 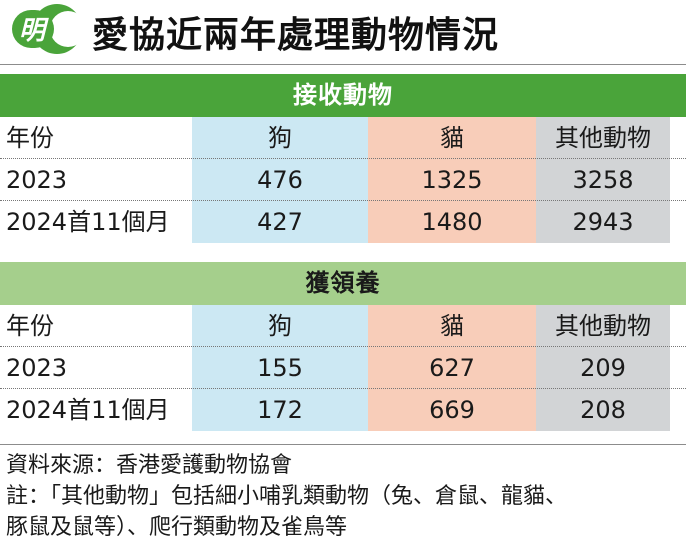 I want to click on other-value: 209, so click(x=603, y=368).